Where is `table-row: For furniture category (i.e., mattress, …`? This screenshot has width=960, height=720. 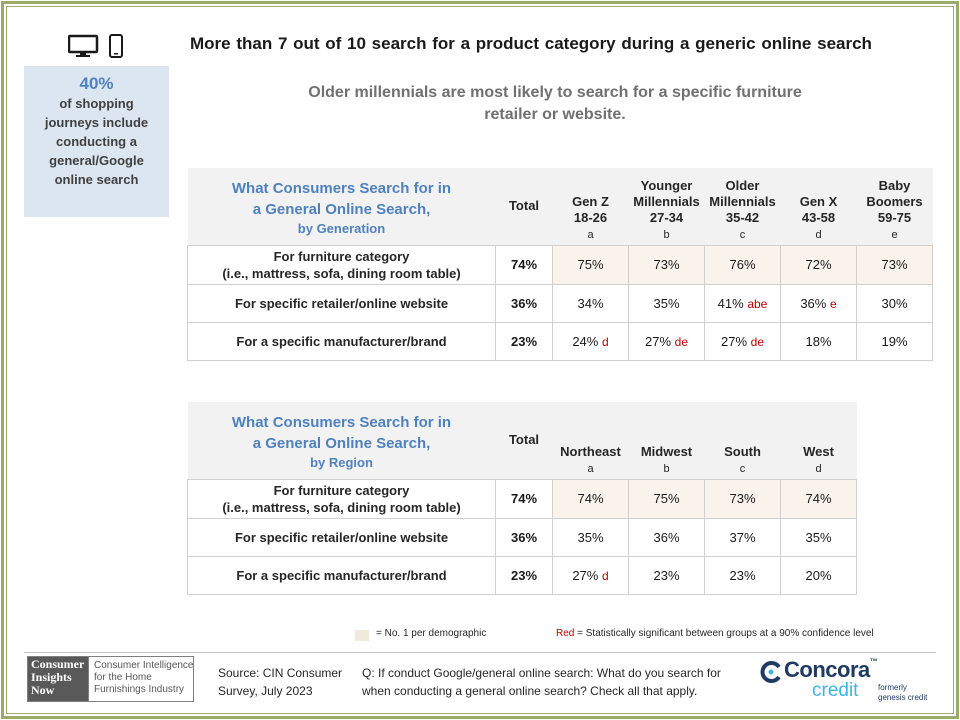 table-row: For furniture category (i.e., mattress, … is located at coordinates (522, 498).